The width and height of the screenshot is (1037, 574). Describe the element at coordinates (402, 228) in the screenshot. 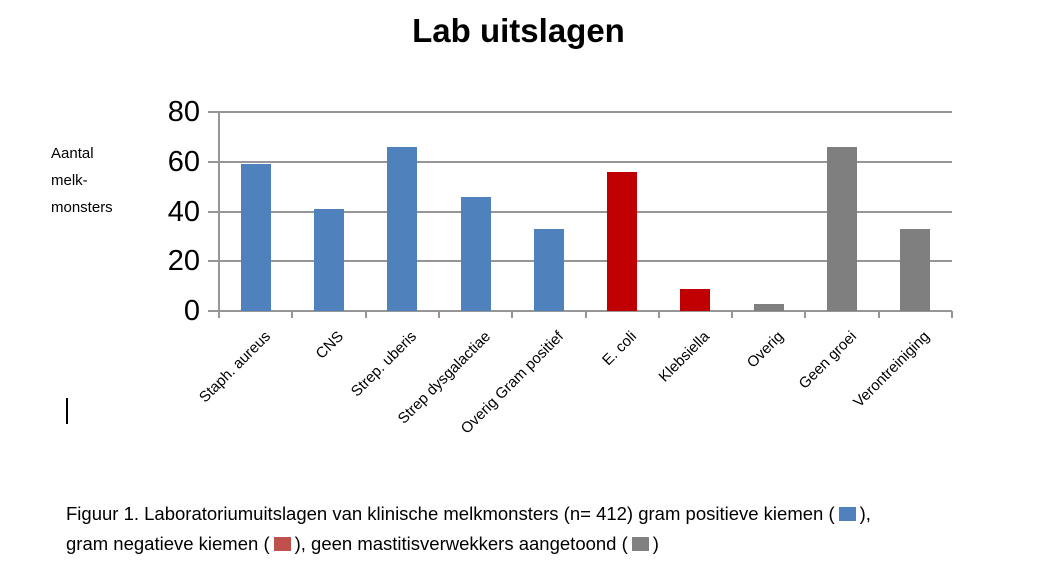

I see `bar-strep-uberis` at that location.